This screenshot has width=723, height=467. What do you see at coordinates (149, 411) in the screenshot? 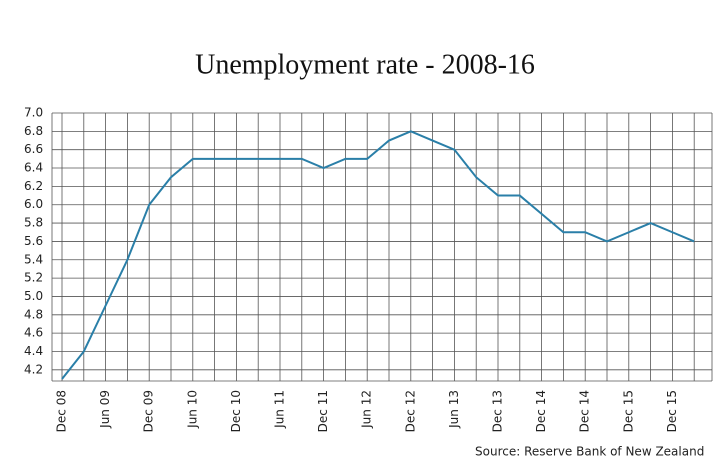
I see `x-tick-label: Dec 09` at bounding box center [149, 411].